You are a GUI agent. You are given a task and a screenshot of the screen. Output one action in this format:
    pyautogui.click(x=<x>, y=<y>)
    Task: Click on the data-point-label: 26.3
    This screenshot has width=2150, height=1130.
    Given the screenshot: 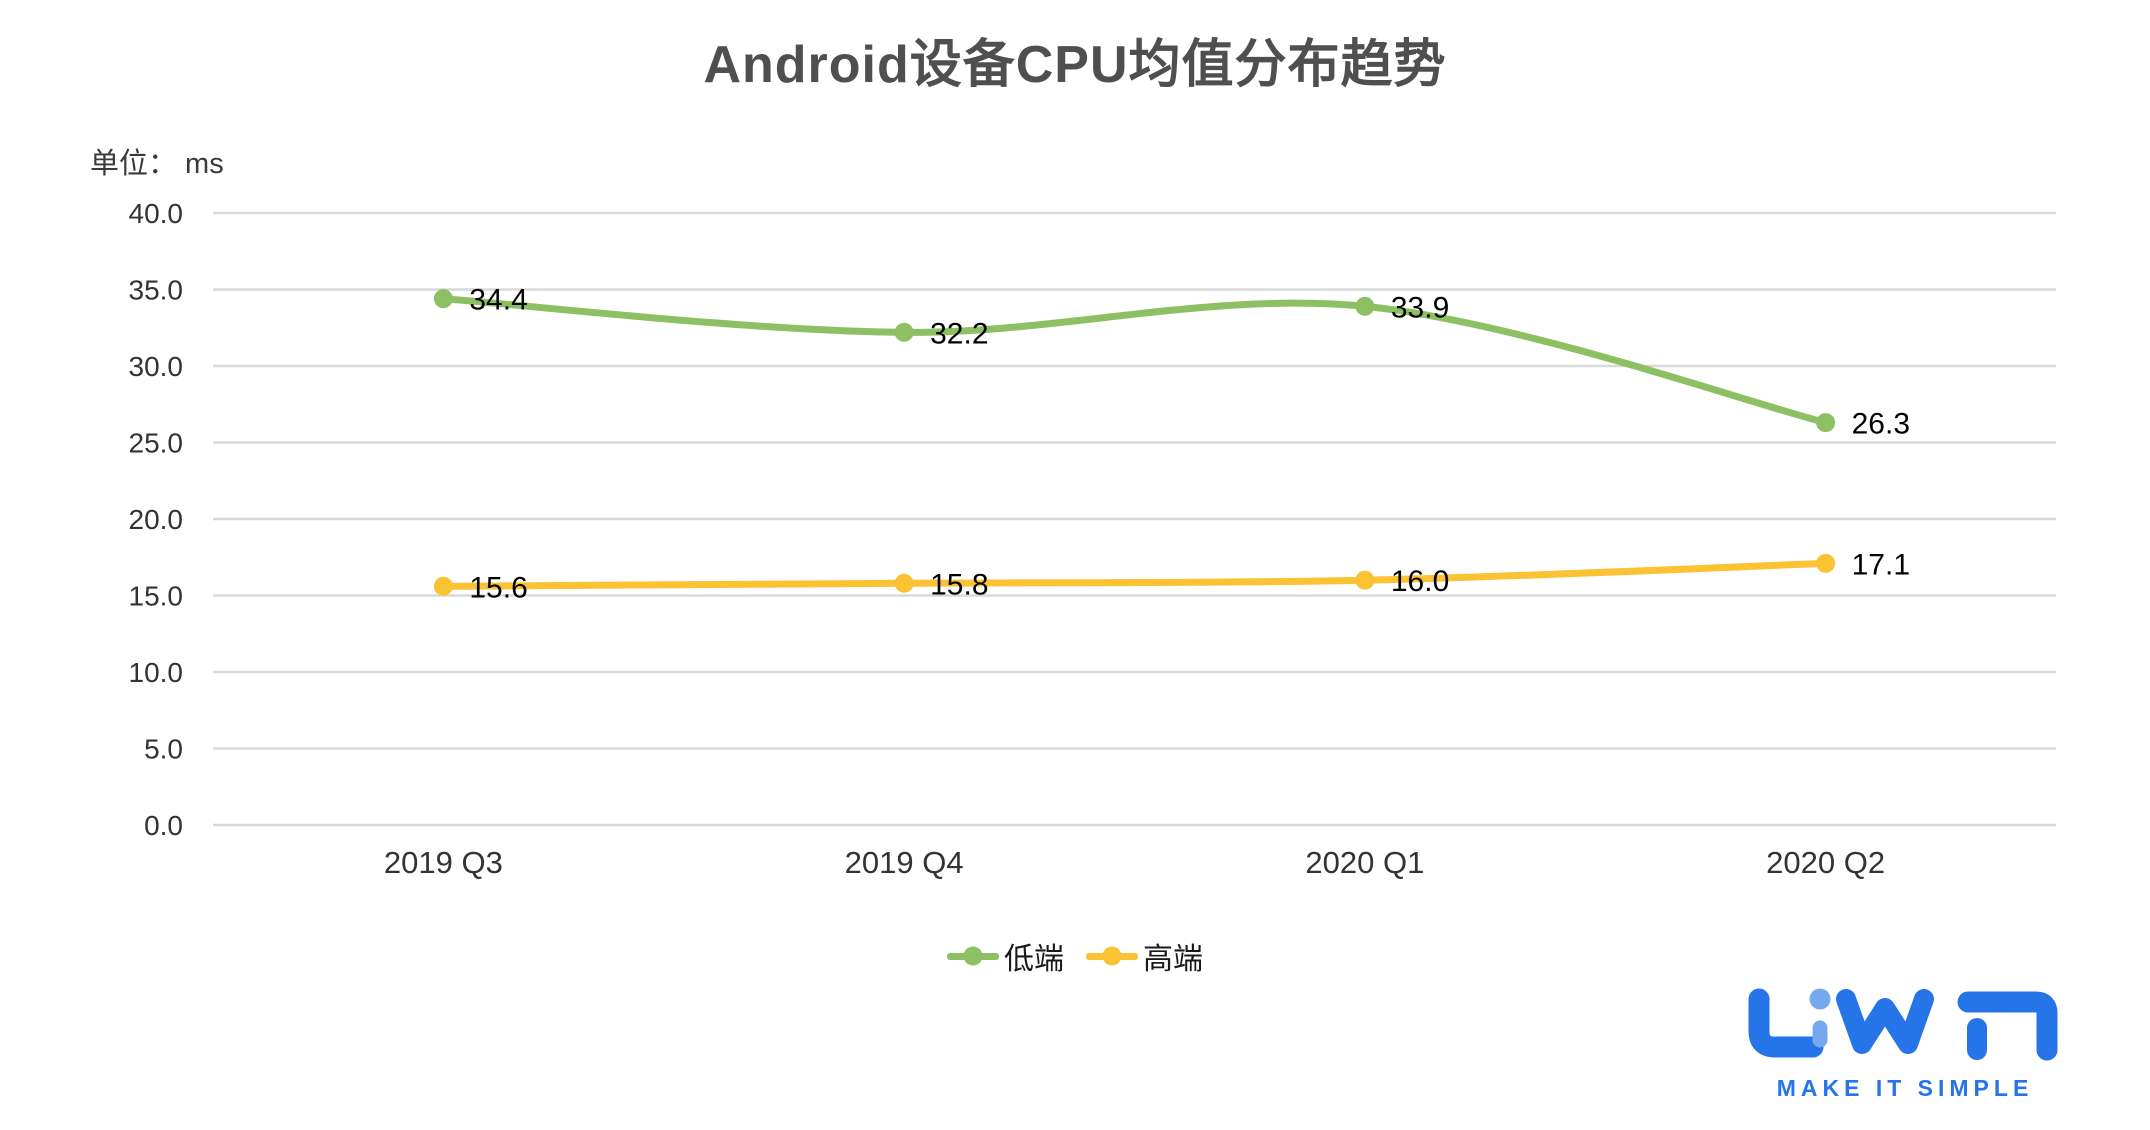 What is the action you would take?
    pyautogui.click(x=1881, y=424)
    